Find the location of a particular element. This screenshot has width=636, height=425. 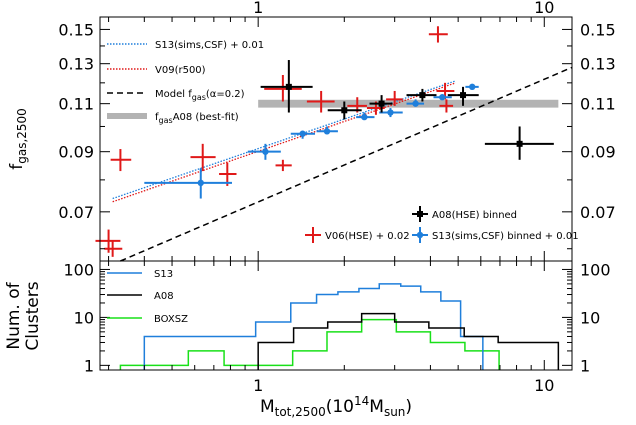

legend-item-a08-hist: A08 is located at coordinates (140, 296).